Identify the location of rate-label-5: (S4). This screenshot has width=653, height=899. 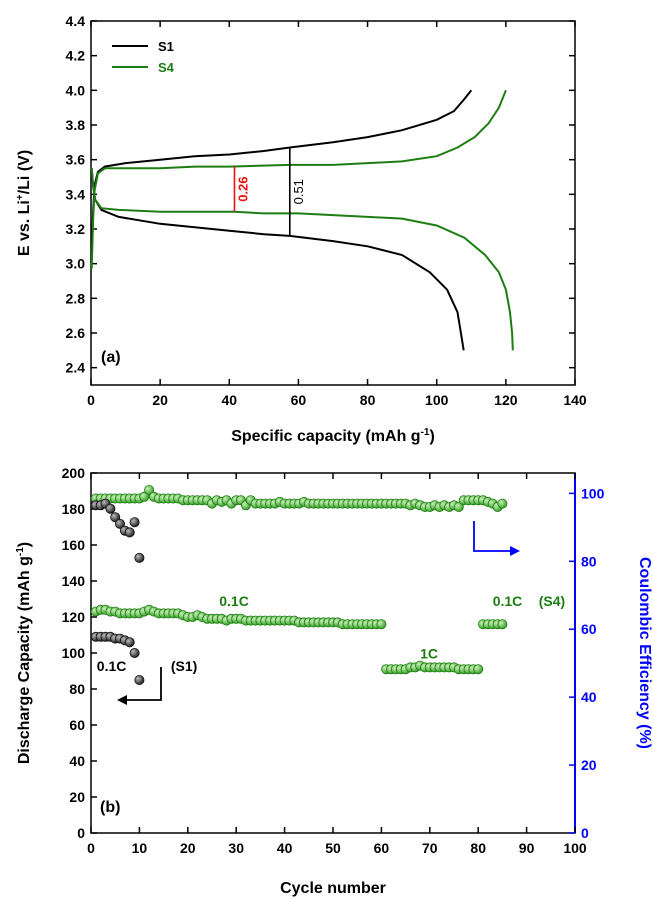
(552, 601).